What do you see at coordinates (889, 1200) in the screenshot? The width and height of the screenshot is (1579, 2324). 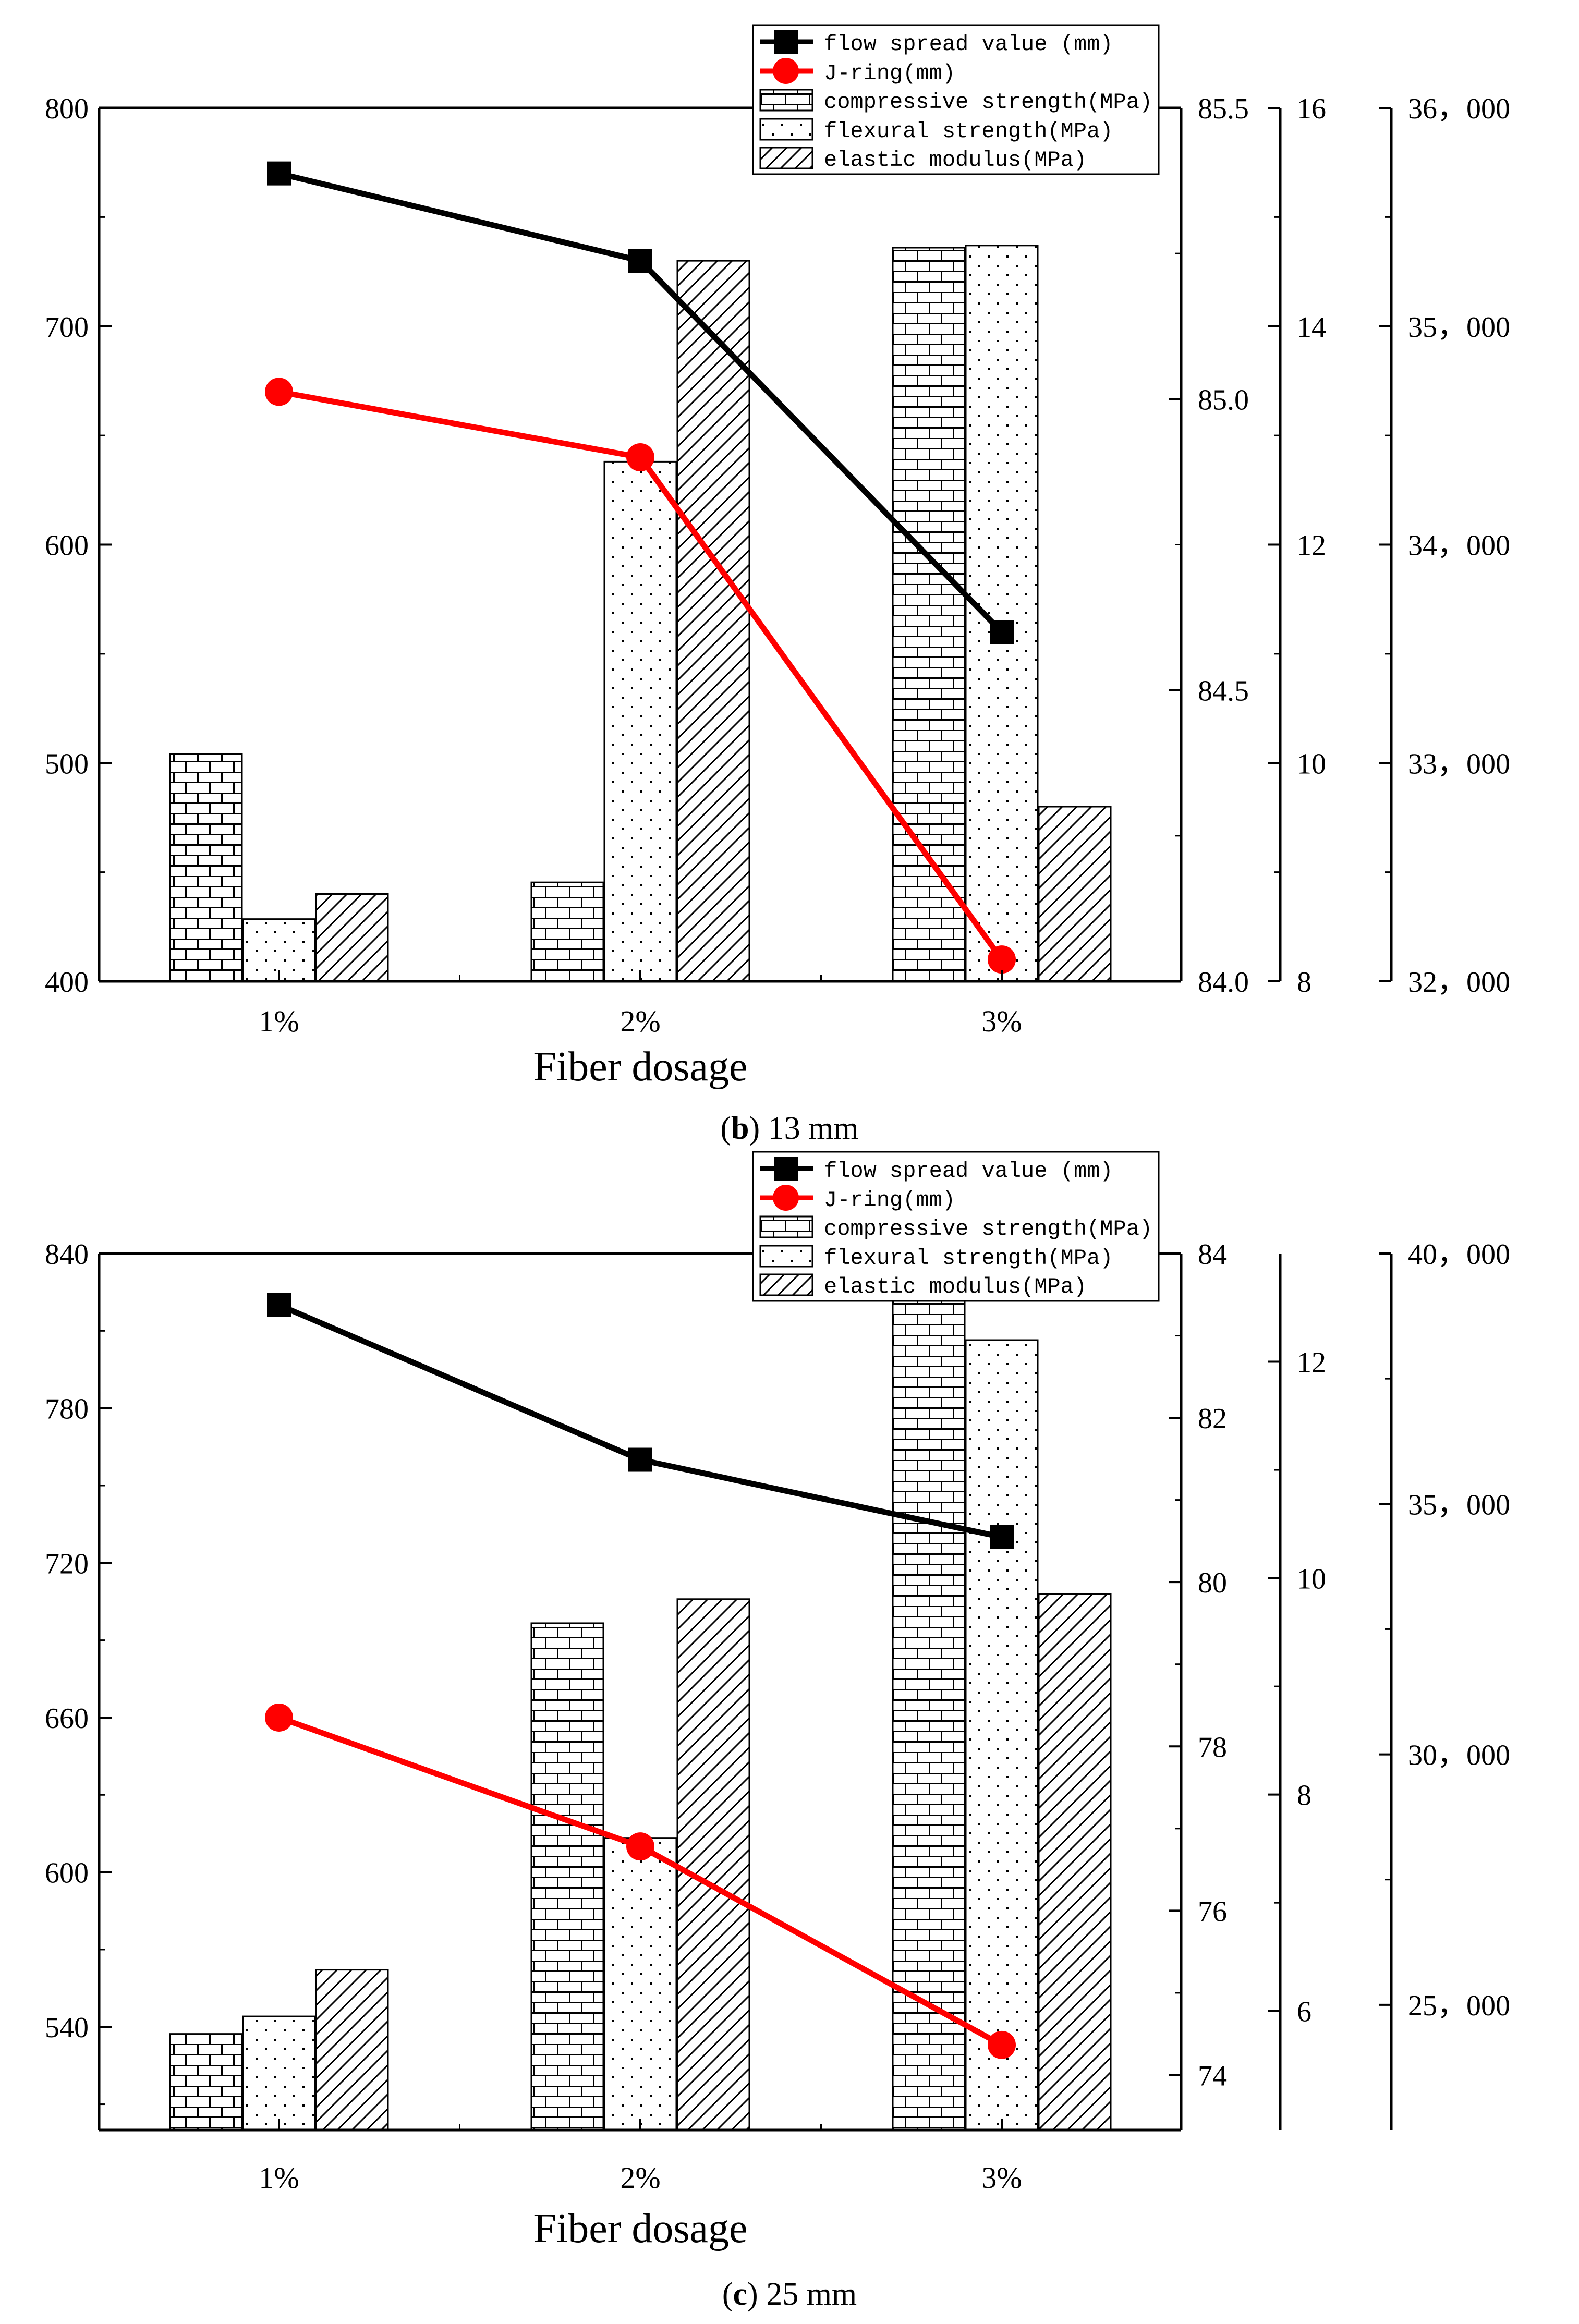 I see `legend-label: J-ring(mm)` at bounding box center [889, 1200].